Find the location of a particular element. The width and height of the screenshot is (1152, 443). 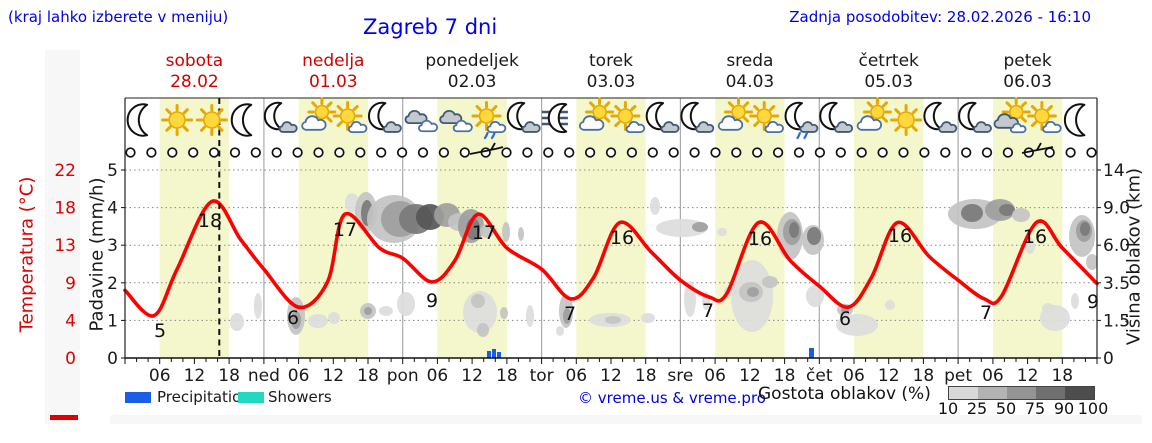

cloud-density-gradient-bar is located at coordinates (1021, 393).